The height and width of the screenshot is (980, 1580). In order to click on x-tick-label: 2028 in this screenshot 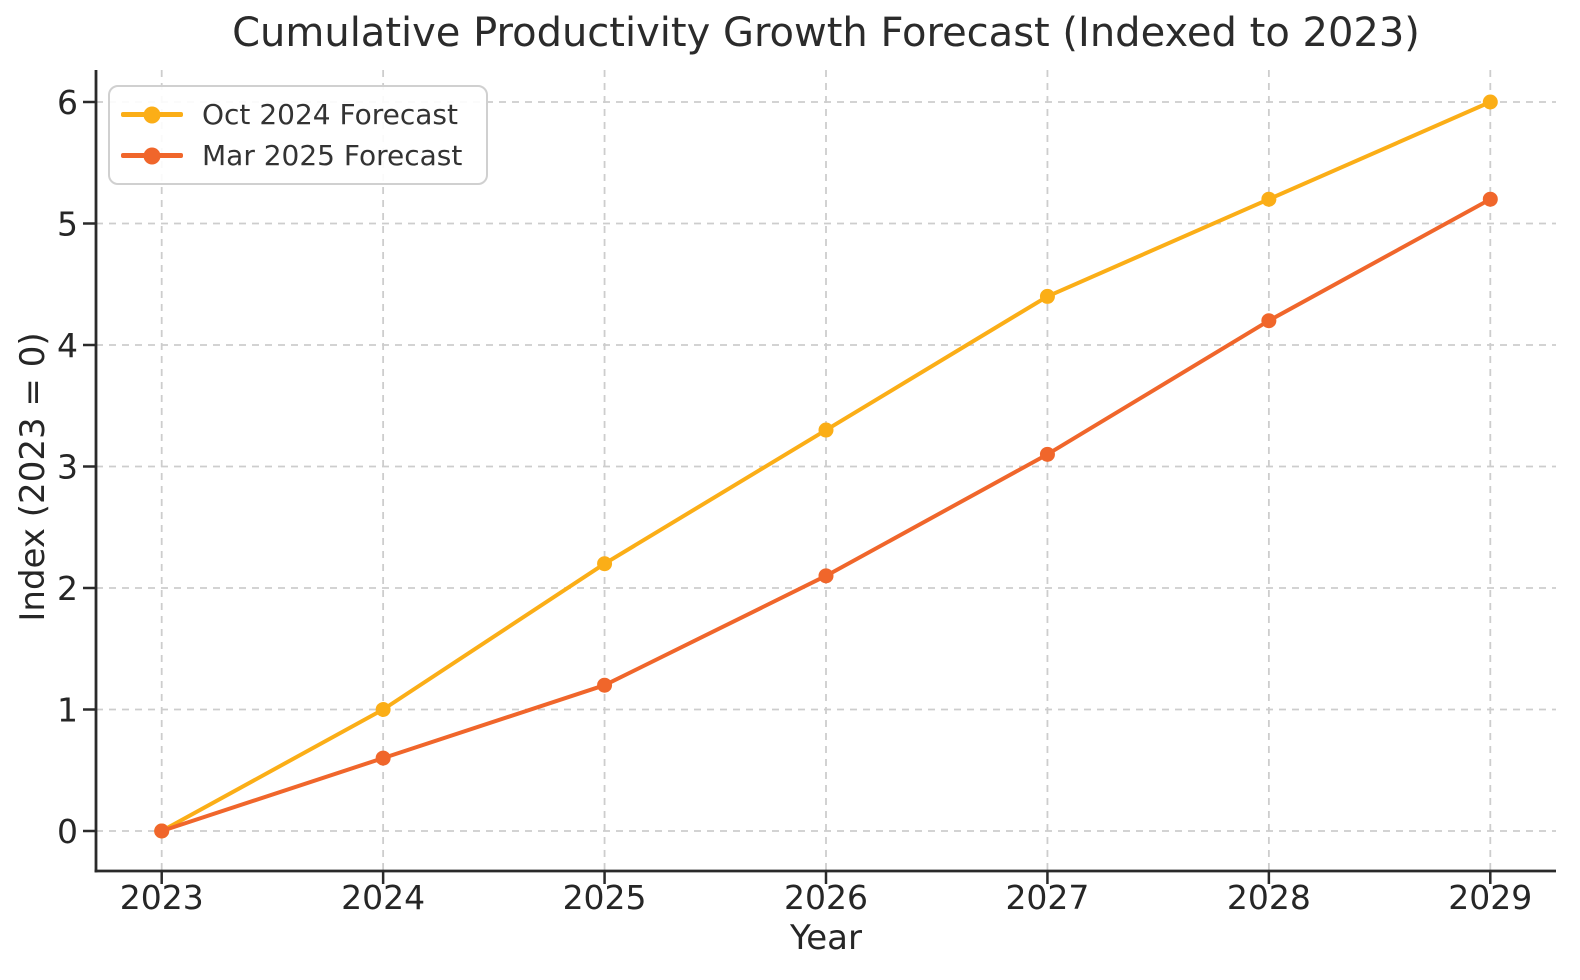, I will do `click(1269, 897)`.